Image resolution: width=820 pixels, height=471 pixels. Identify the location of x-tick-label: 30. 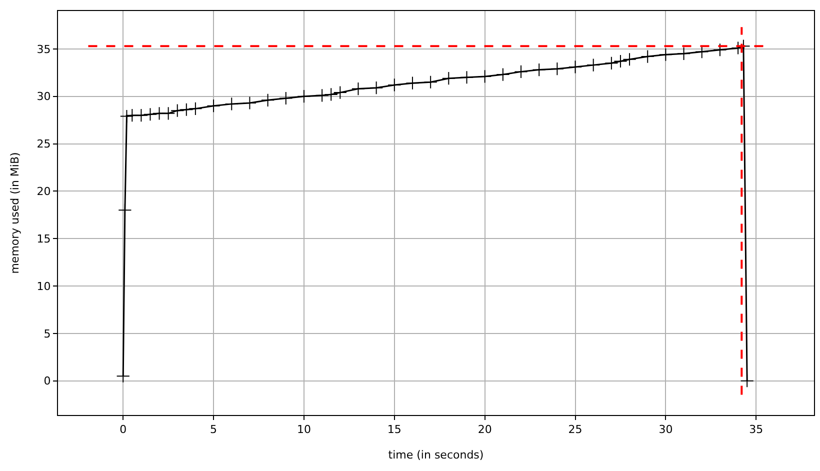
(665, 429).